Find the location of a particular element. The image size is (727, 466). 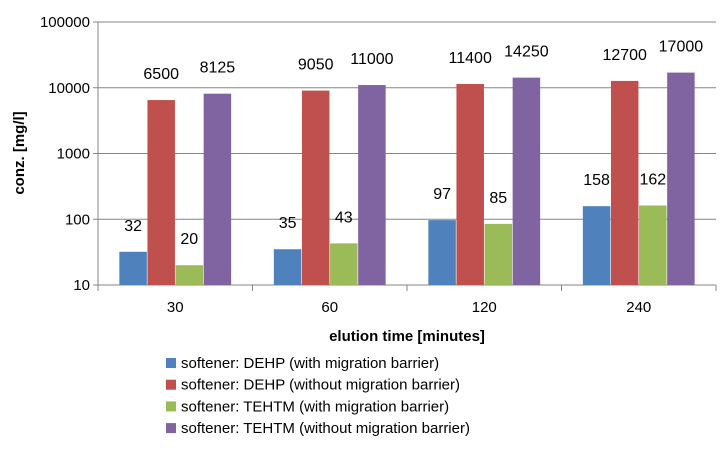

data-label: 9050 is located at coordinates (316, 65).